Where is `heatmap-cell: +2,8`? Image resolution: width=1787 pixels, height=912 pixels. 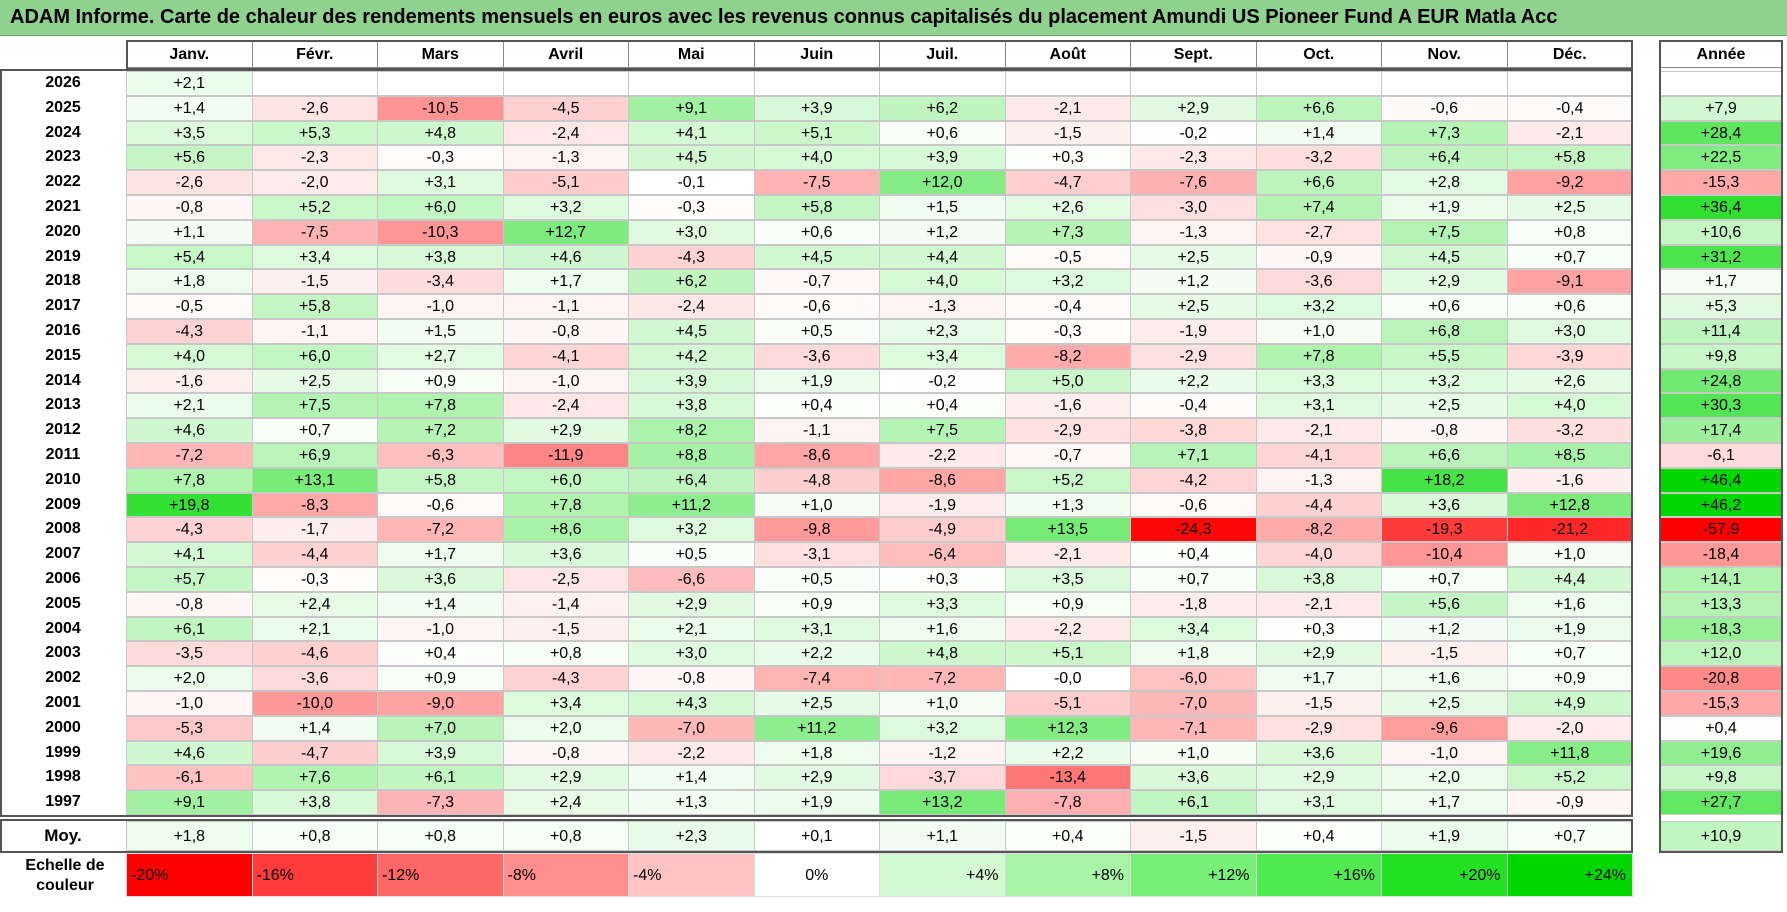 heatmap-cell: +2,8 is located at coordinates (1444, 182).